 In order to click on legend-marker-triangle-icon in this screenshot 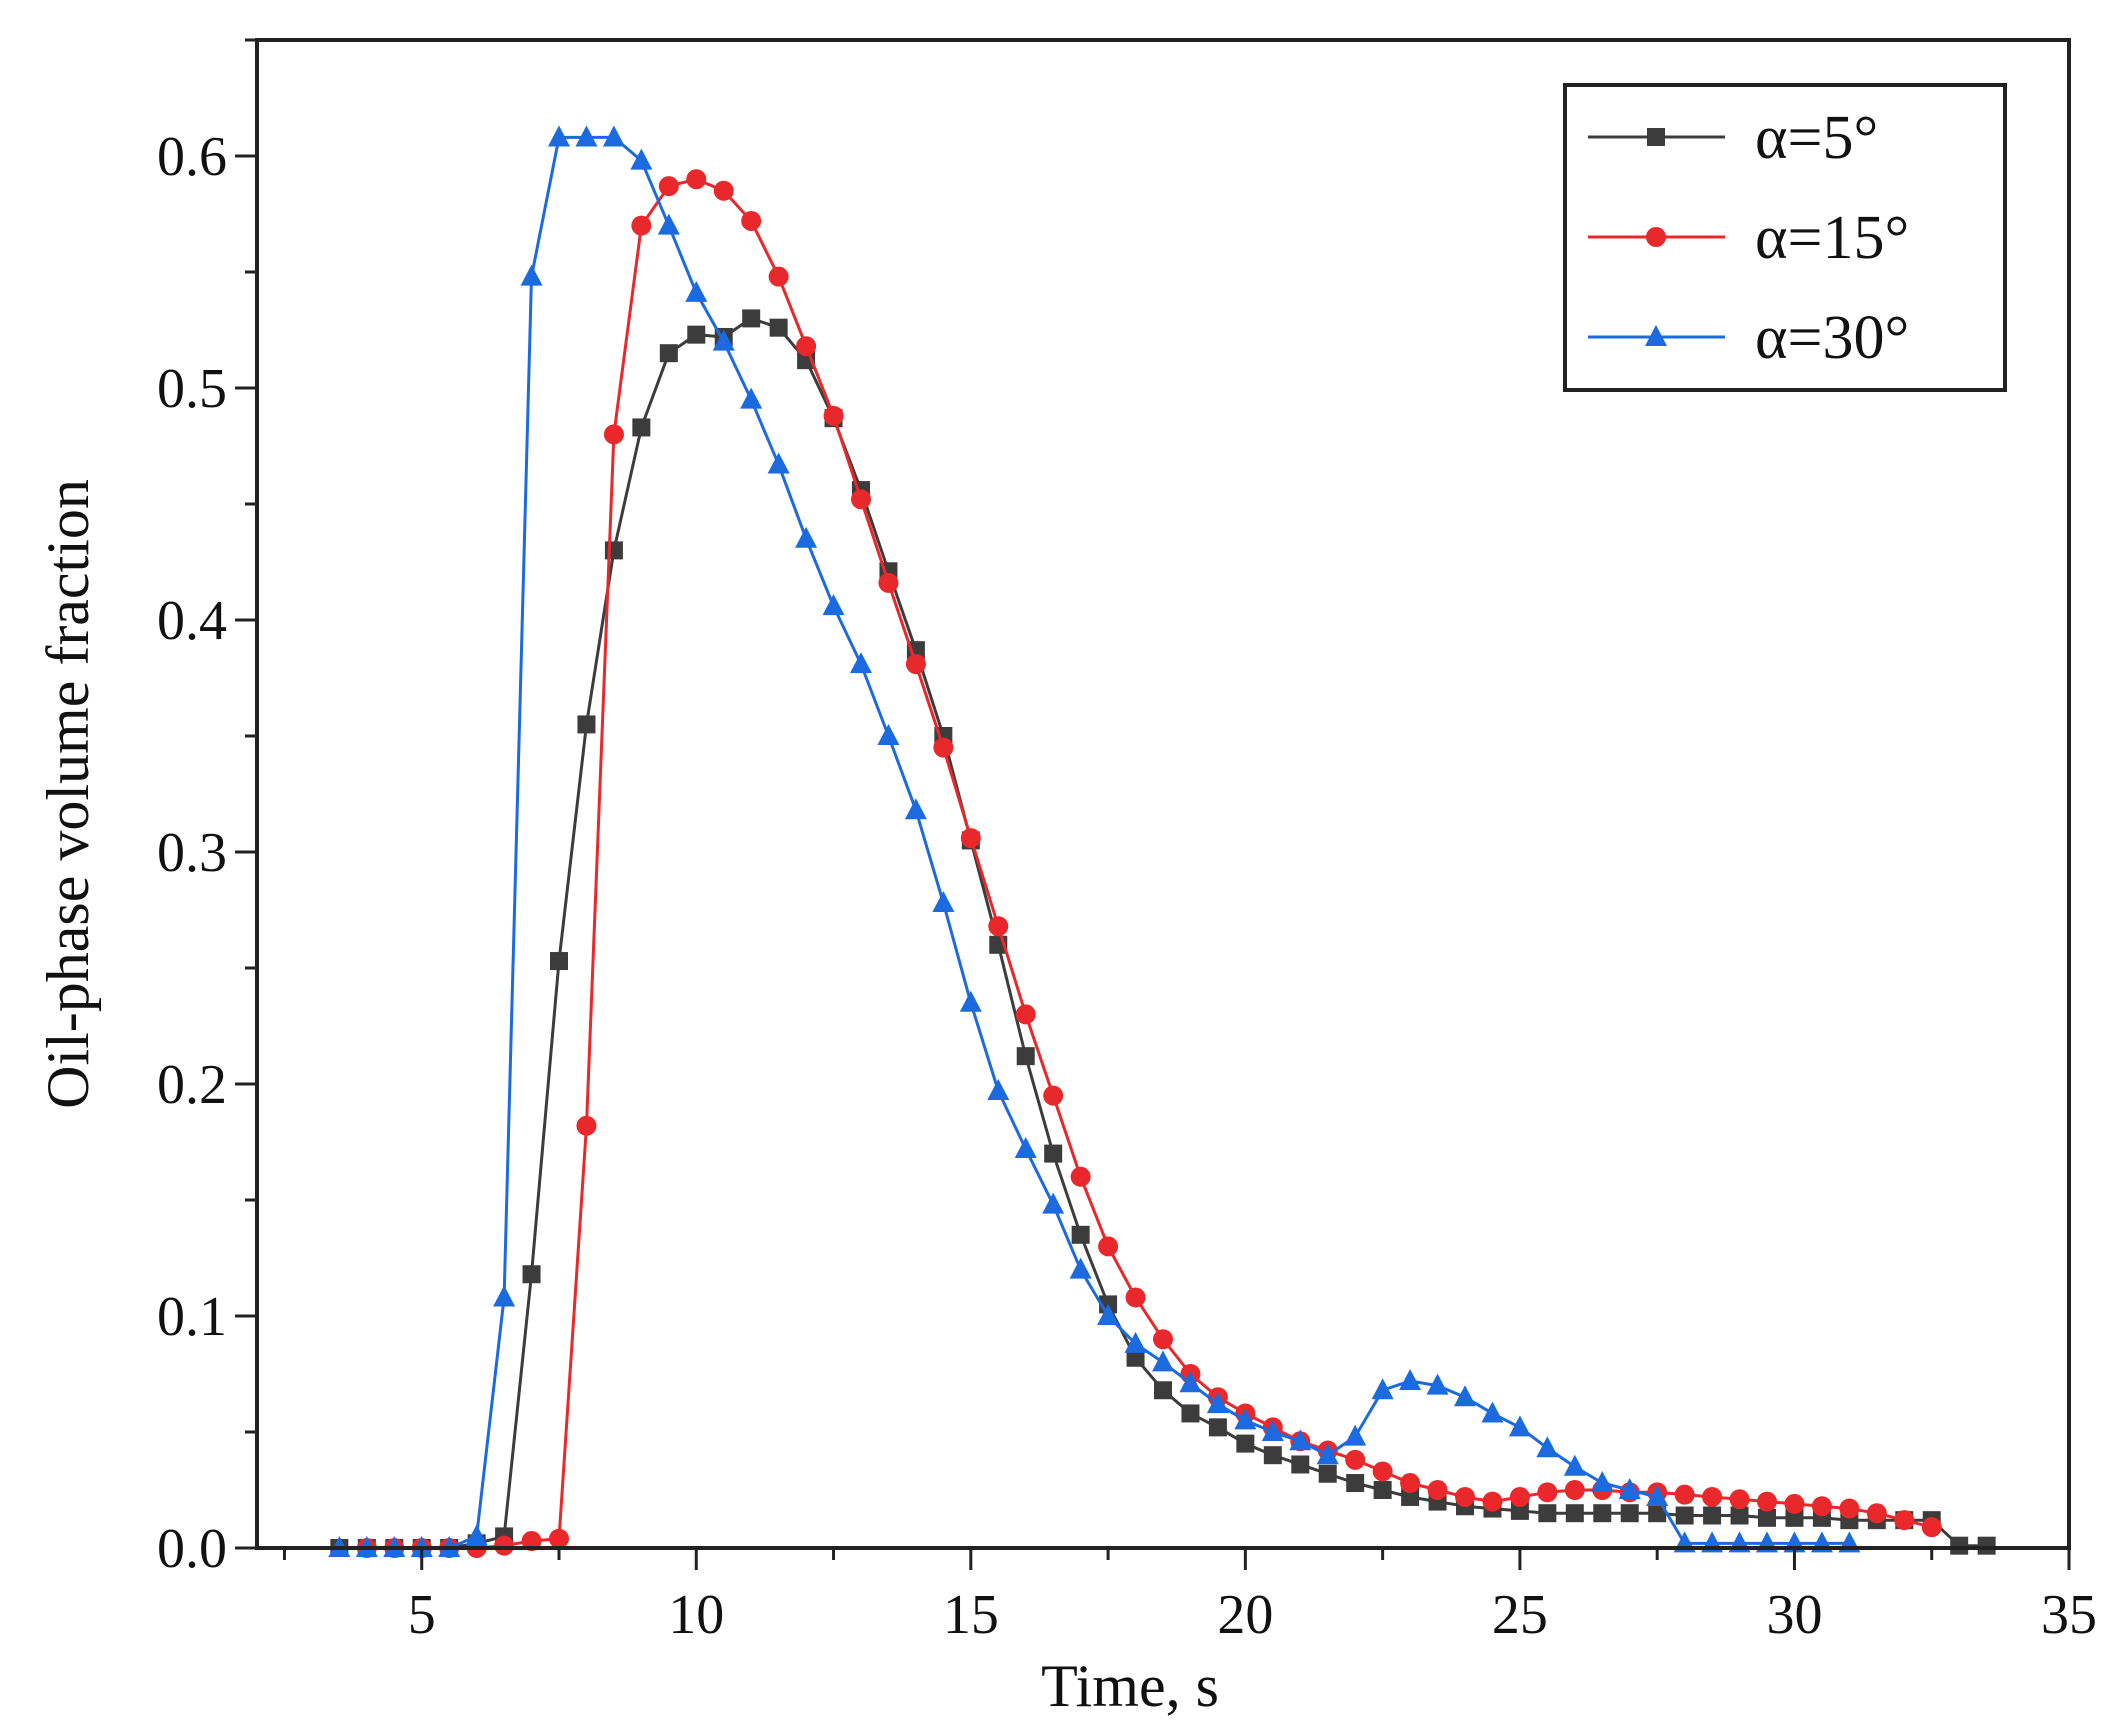, I will do `click(1656, 335)`.